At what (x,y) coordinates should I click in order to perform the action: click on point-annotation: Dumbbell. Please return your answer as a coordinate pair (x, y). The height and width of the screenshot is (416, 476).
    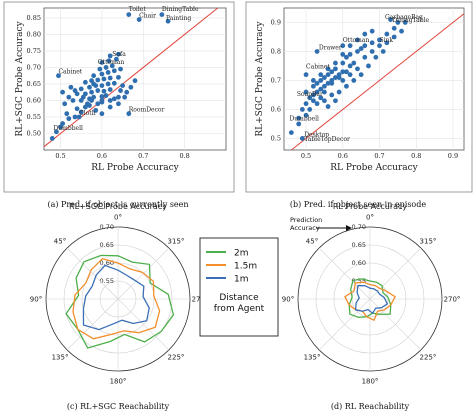
    Looking at the image, I should click on (305, 118).